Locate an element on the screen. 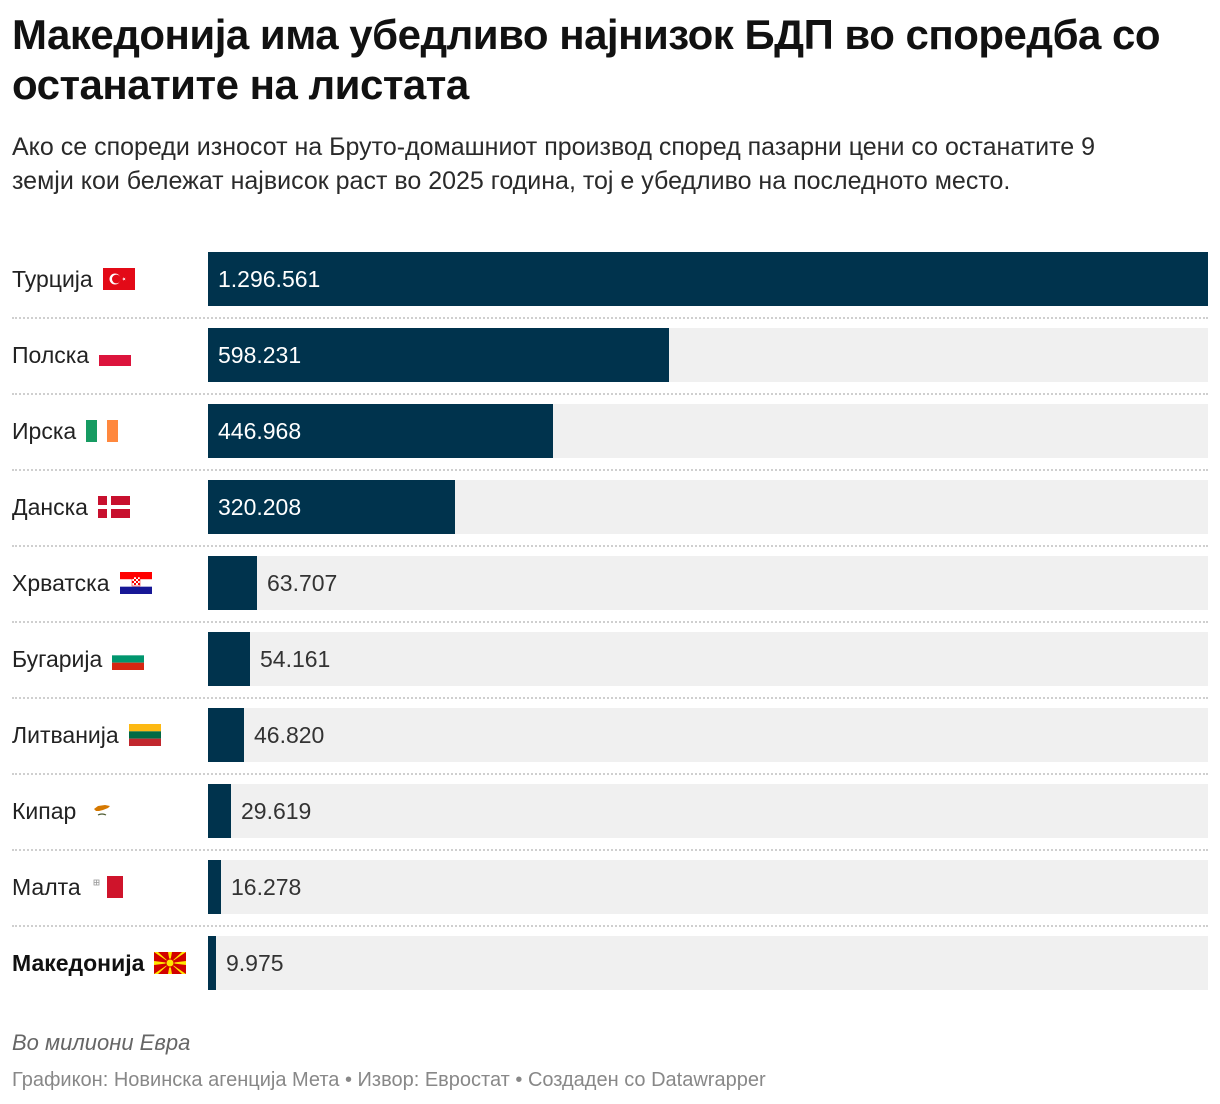  category-label: Литванија is located at coordinates (86, 735).